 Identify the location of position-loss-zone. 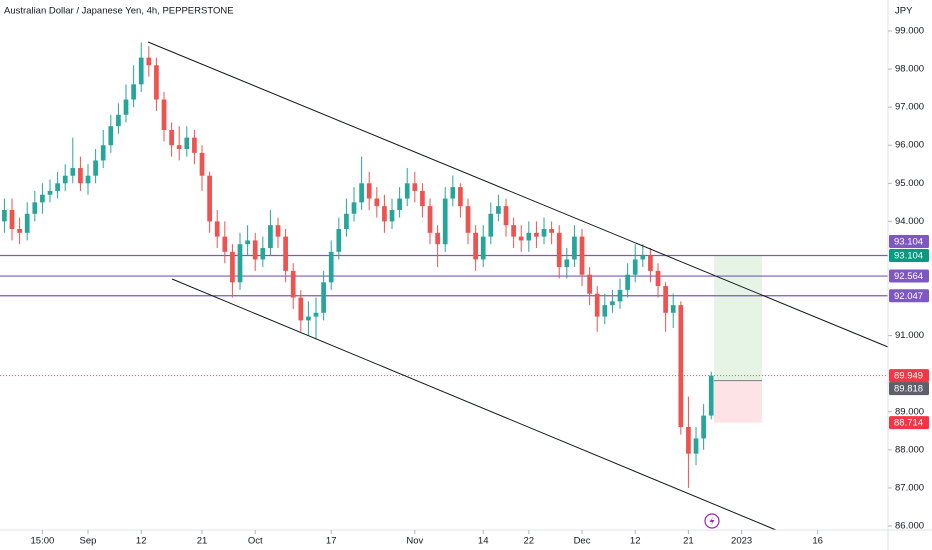
(738, 401).